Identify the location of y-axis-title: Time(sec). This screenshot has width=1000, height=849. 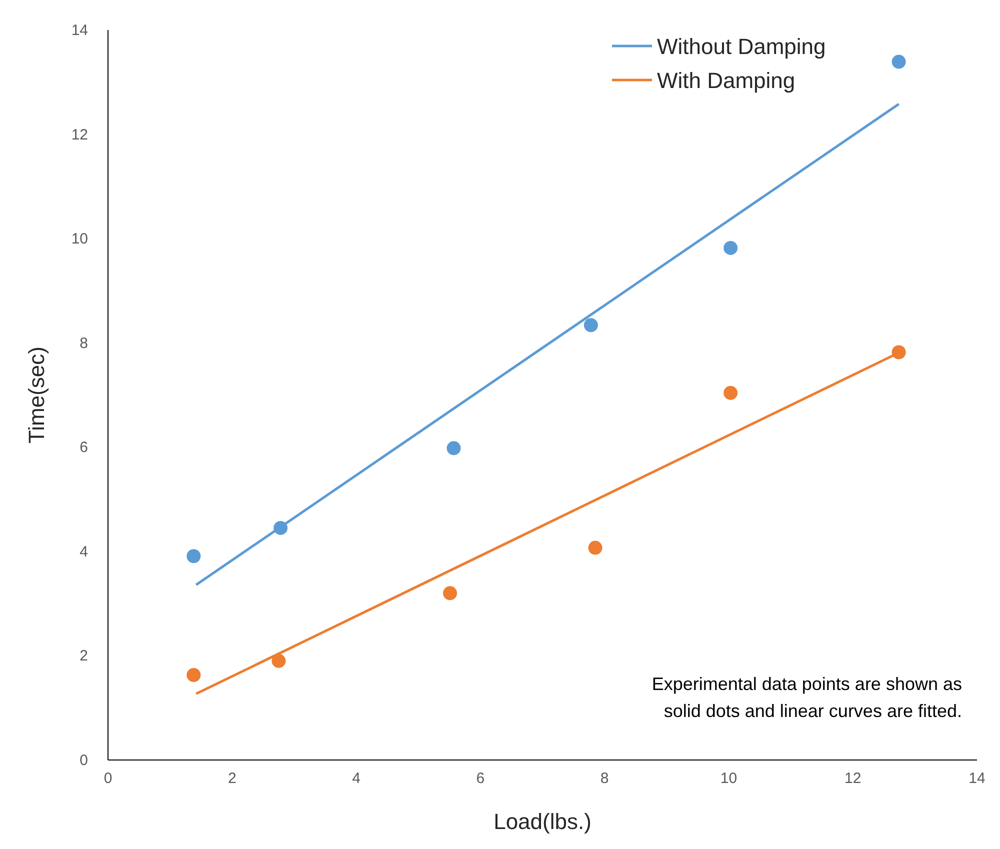
(36, 395).